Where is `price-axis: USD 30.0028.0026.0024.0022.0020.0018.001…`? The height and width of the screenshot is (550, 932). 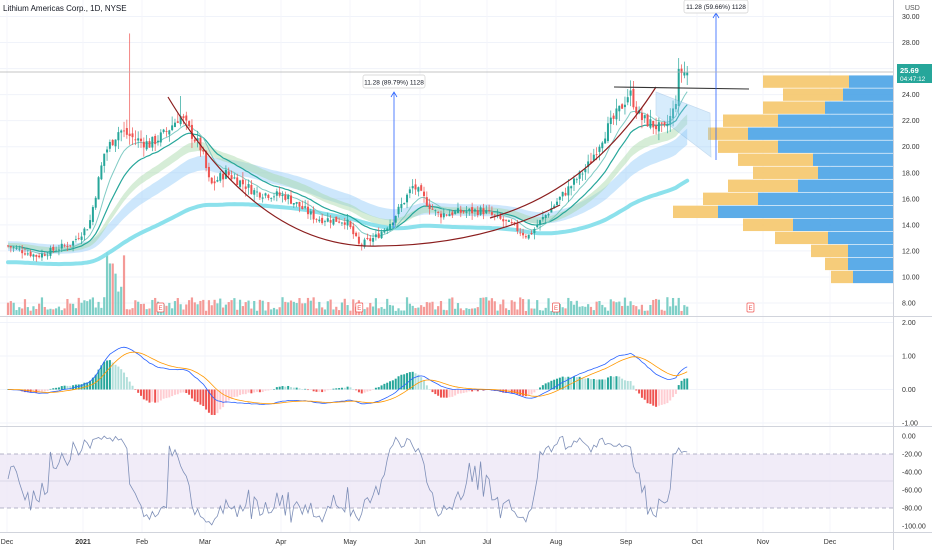
price-axis: USD 30.0028.0026.0024.0022.0020.0018.001… is located at coordinates (911, 156).